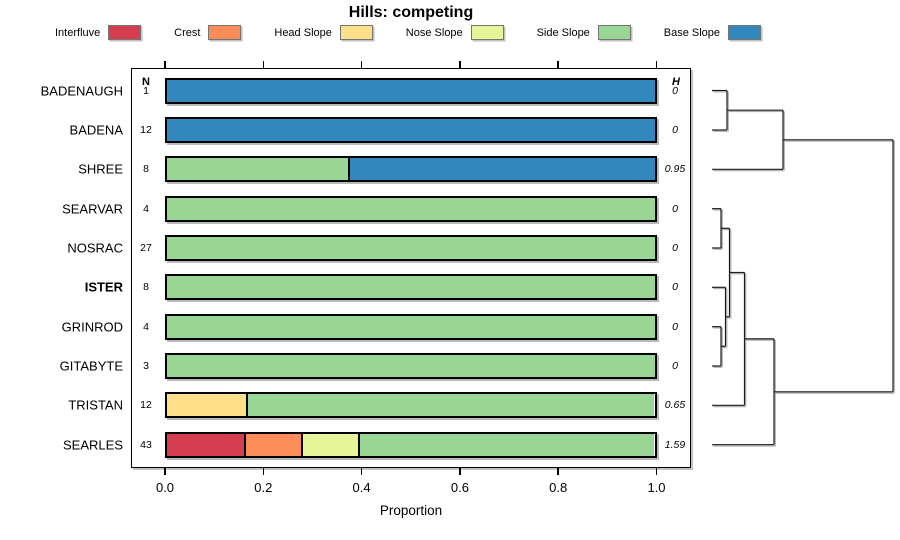 This screenshot has width=900, height=540. What do you see at coordinates (146, 444) in the screenshot?
I see `n-value: 43` at bounding box center [146, 444].